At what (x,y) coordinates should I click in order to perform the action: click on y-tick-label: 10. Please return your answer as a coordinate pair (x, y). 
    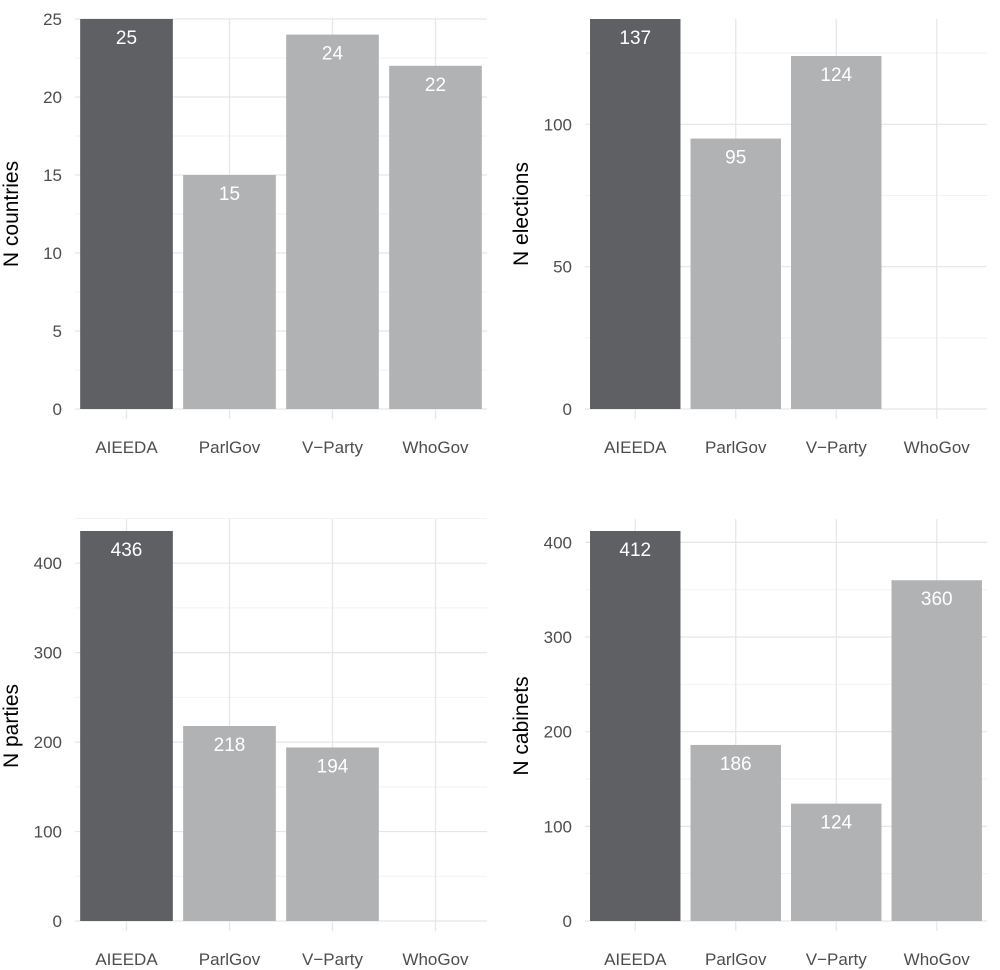
    Looking at the image, I should click on (52, 253).